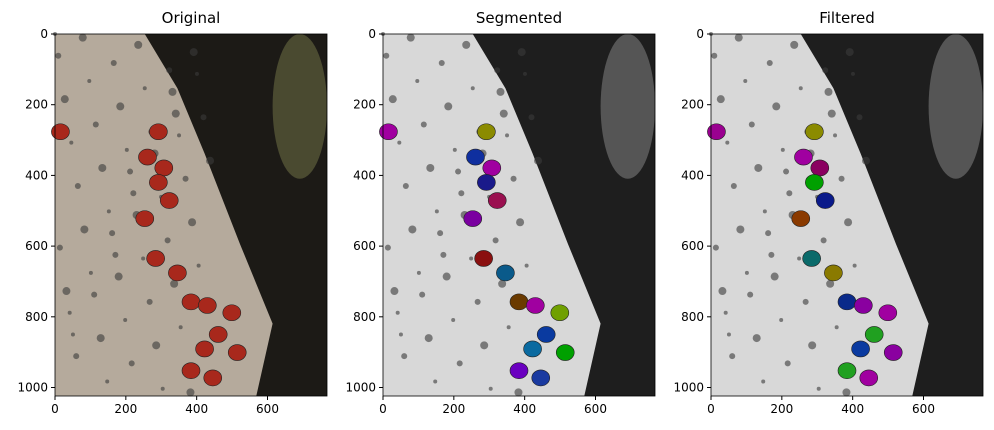  What do you see at coordinates (688, 388) in the screenshot?
I see `y-tick-label: 1000` at bounding box center [688, 388].